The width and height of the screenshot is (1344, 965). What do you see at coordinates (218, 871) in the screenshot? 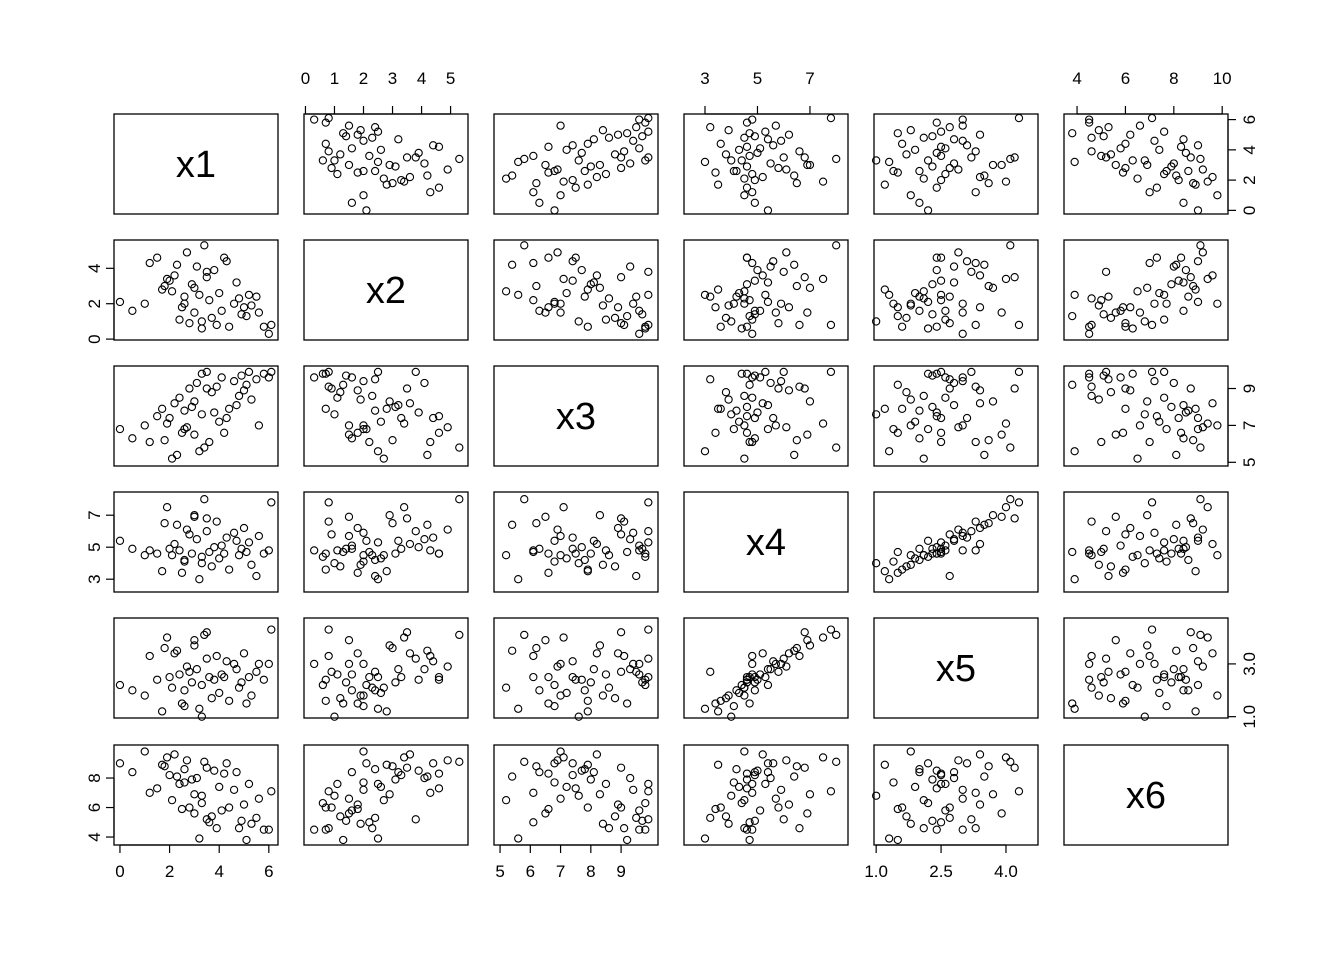
I see `x-tick-label: 4` at bounding box center [218, 871].